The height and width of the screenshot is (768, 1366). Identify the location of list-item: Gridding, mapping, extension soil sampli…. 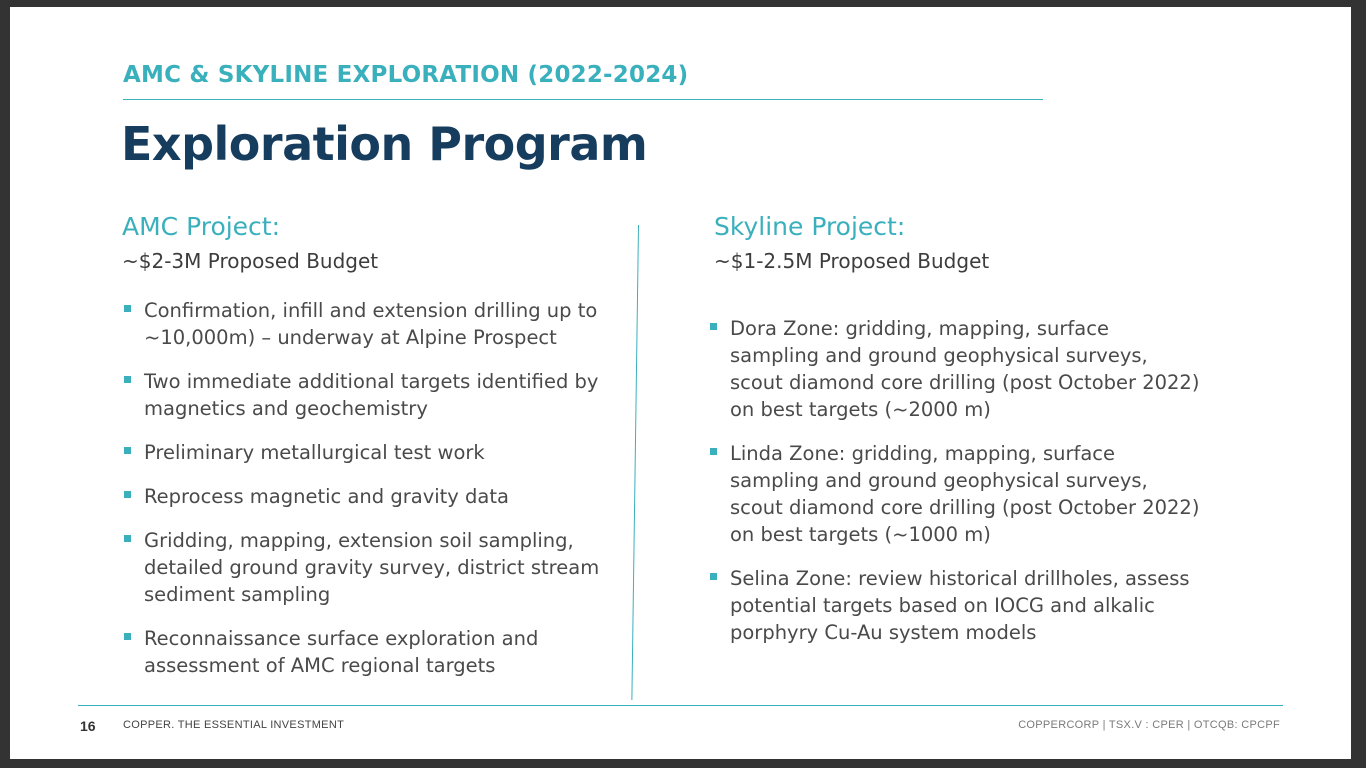
(368, 567).